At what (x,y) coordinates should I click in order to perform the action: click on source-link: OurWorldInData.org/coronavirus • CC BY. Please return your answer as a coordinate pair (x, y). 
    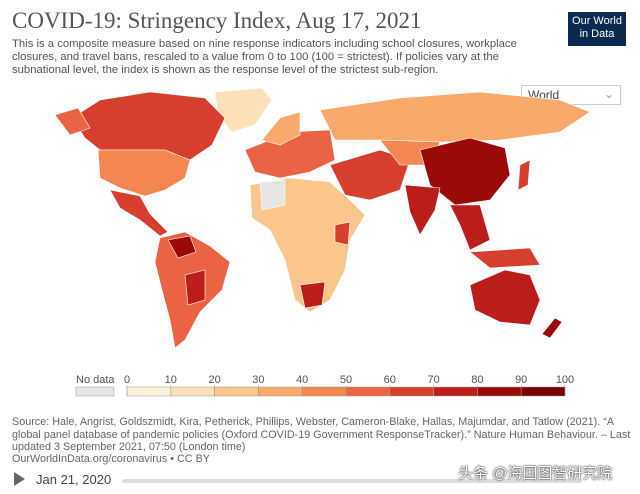
    Looking at the image, I should click on (111, 459).